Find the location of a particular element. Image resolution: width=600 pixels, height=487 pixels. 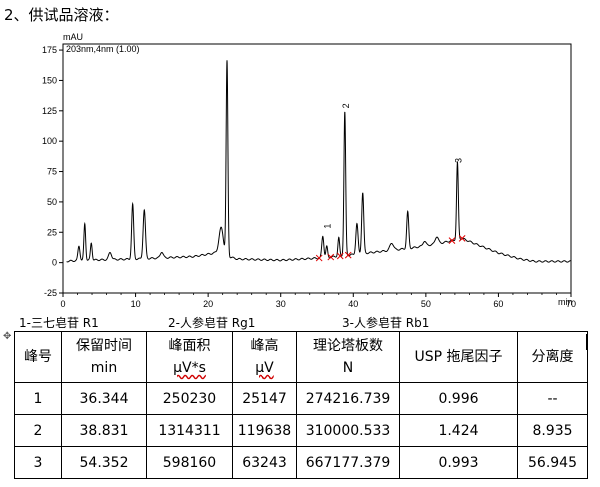

header-peak-height: 峰高 μV is located at coordinates (264, 357).